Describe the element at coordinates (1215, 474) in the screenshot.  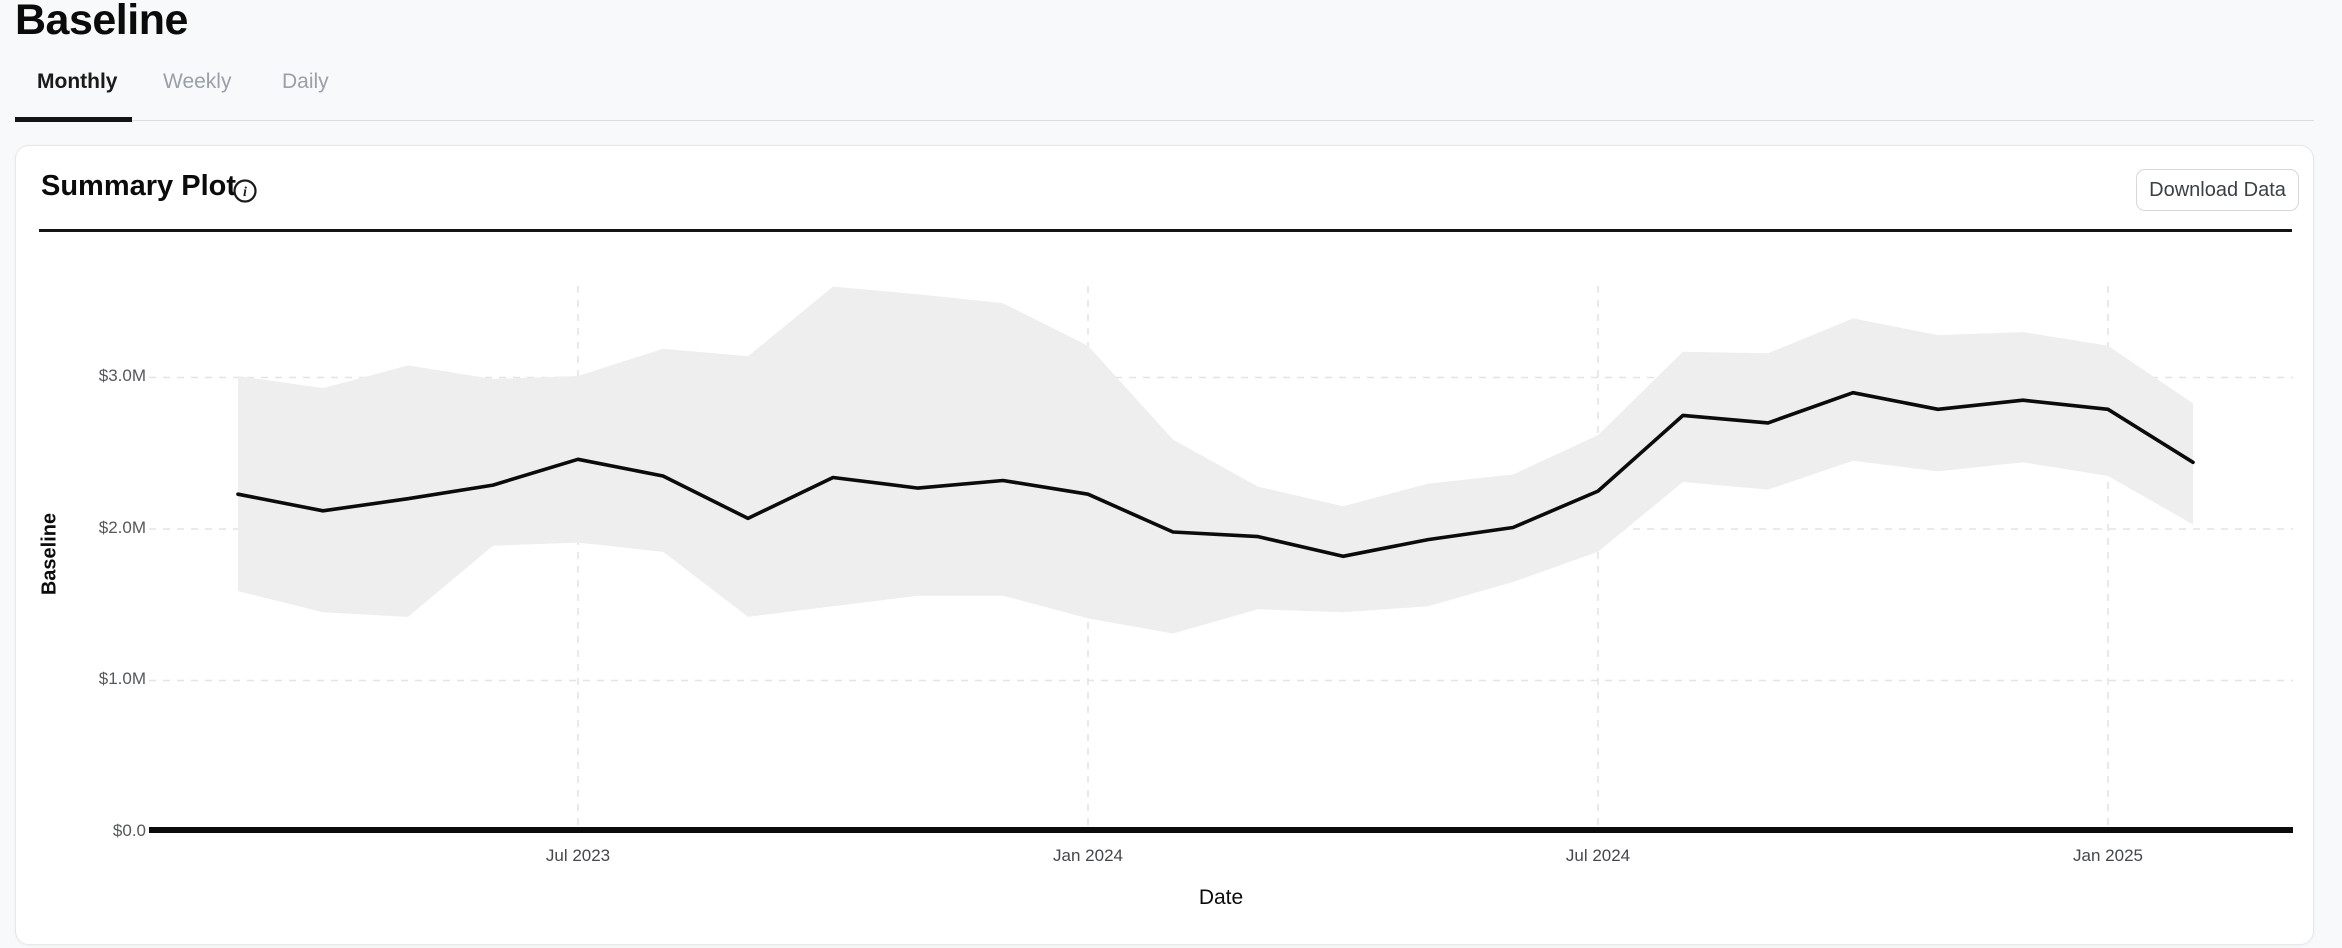
I see `baseline-line` at that location.